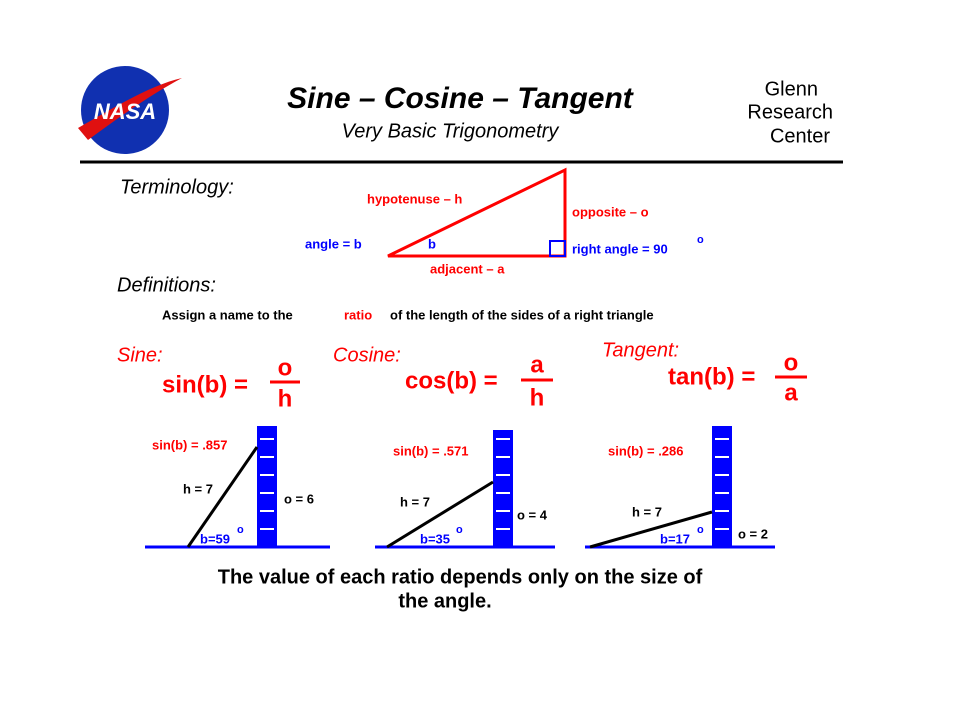  What do you see at coordinates (190, 444) in the screenshot?
I see `example-label: sin(b) = .857` at bounding box center [190, 444].